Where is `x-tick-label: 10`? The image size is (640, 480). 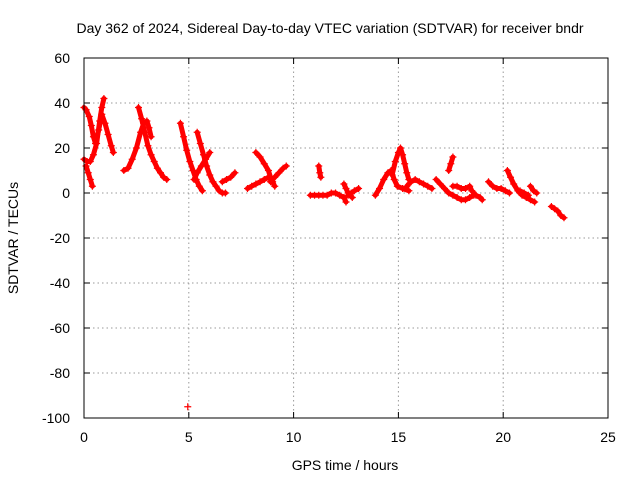 x-tick-label: 10 is located at coordinates (294, 437).